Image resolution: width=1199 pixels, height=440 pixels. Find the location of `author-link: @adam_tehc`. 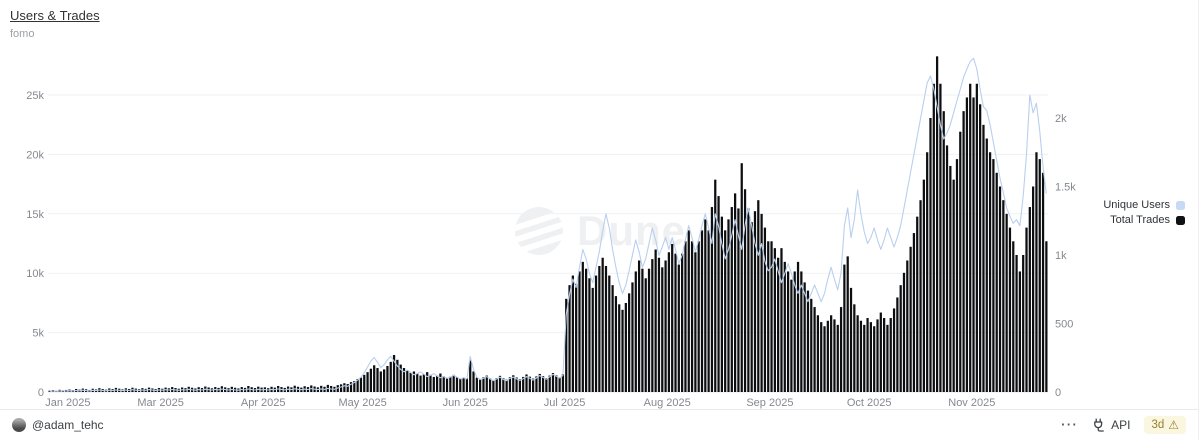

author-link: @adam_tehc is located at coordinates (58, 425).